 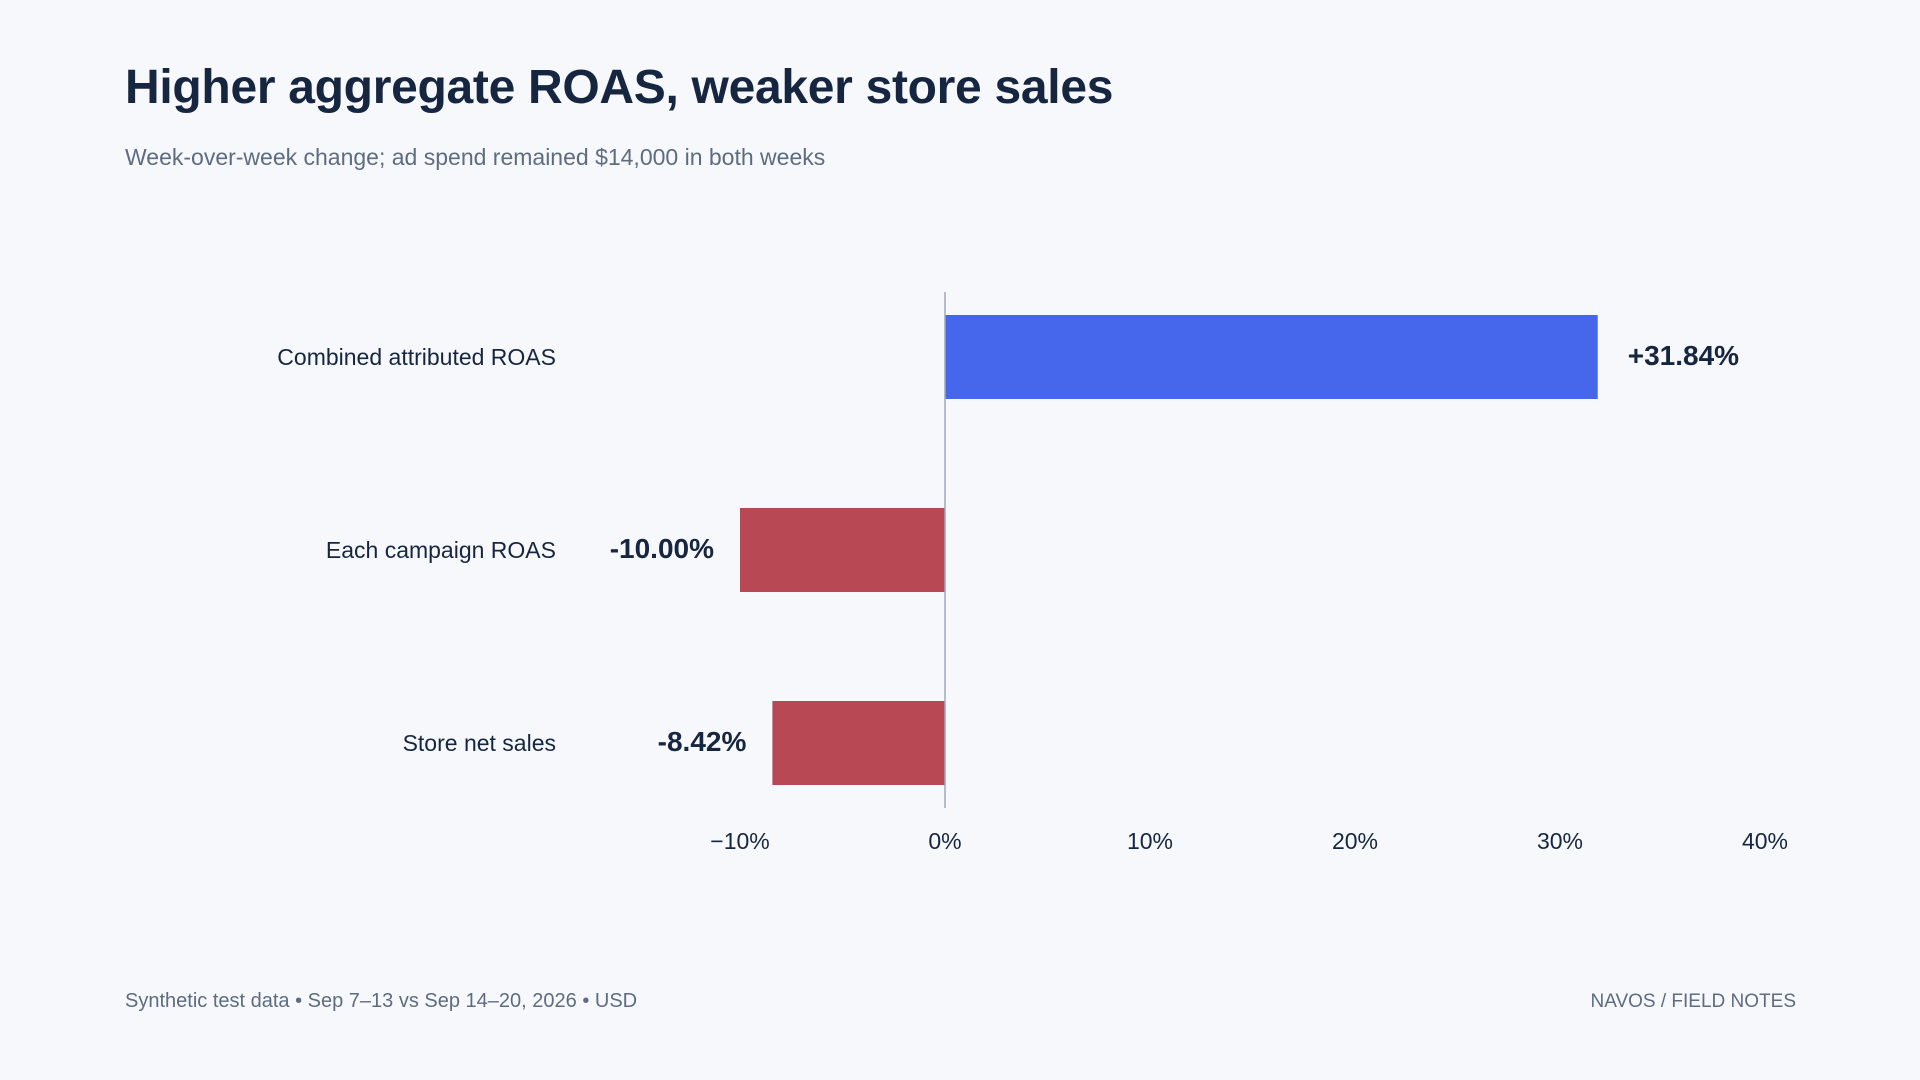 What do you see at coordinates (1560, 841) in the screenshot?
I see `x-tick-label: 30%` at bounding box center [1560, 841].